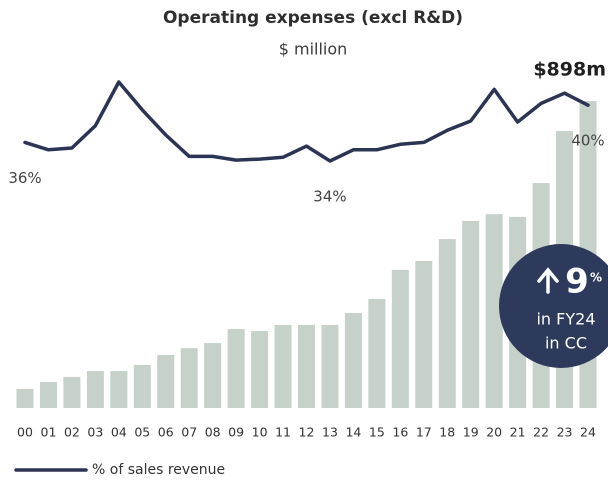 The width and height of the screenshot is (608, 482). Describe the element at coordinates (494, 432) in the screenshot. I see `x-tick-label: 20` at that location.